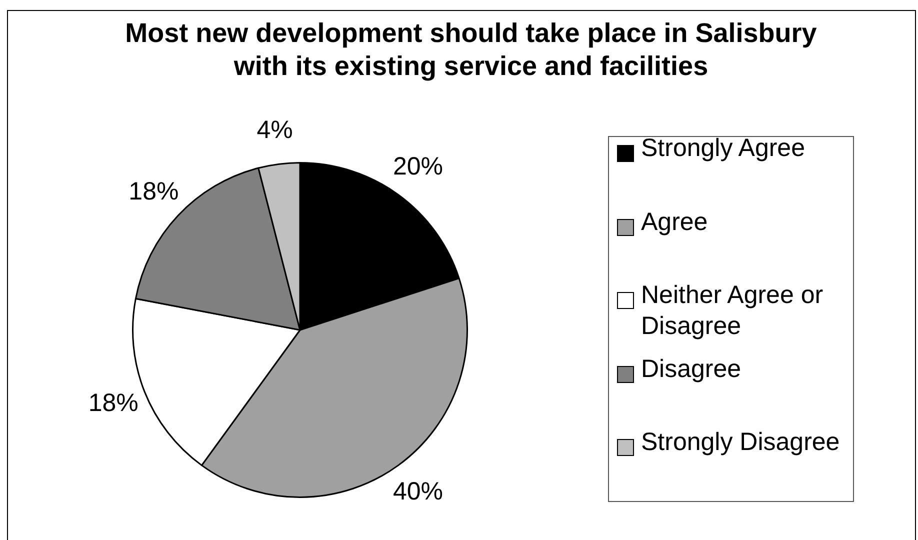 Image resolution: width=918 pixels, height=540 pixels. Describe the element at coordinates (274, 130) in the screenshot. I see `data-label: 4%` at that location.